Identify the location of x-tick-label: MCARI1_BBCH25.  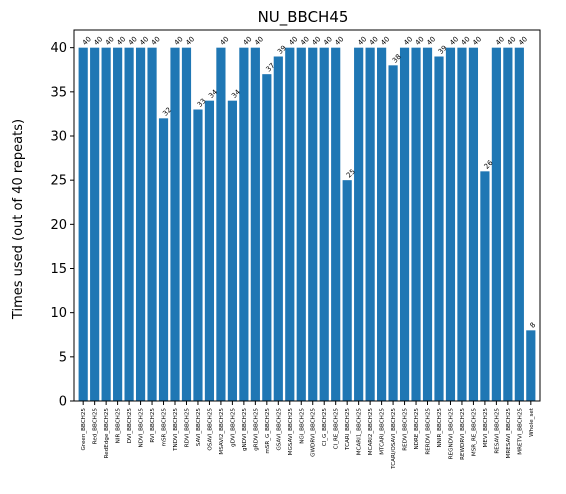
(360, 432).